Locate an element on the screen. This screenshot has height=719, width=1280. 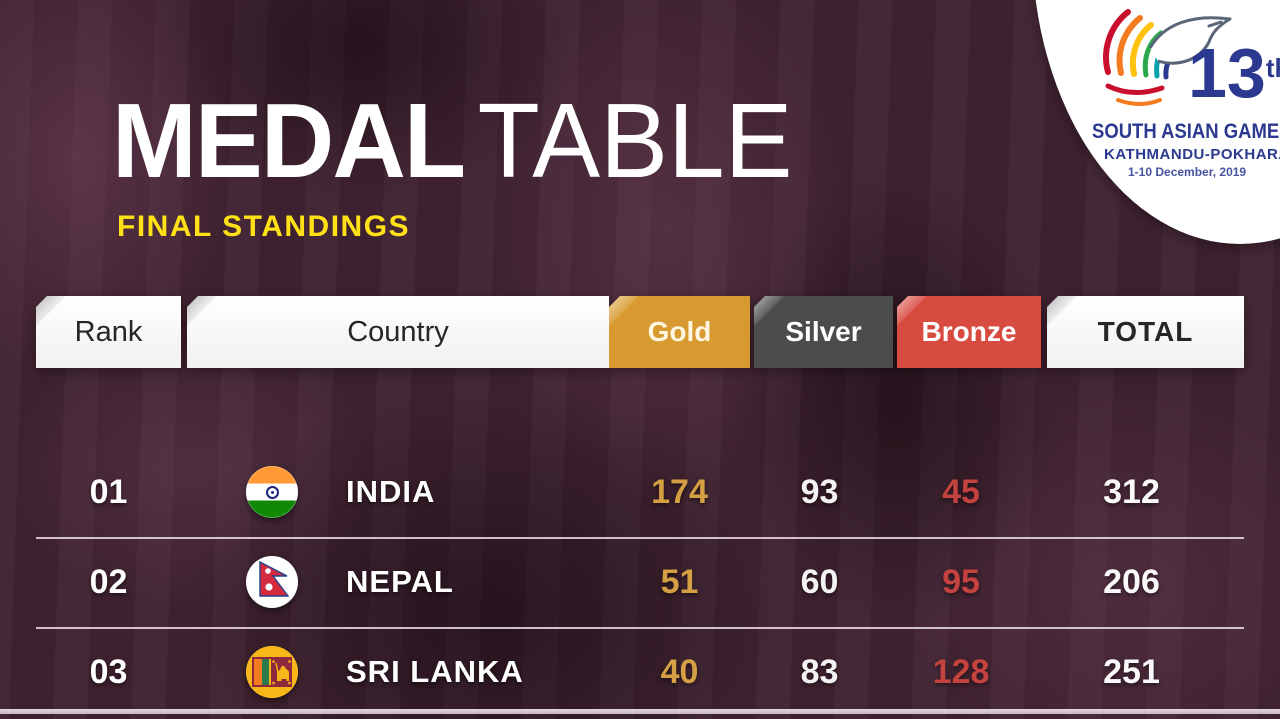
bronze-count: 128 is located at coordinates (961, 671).